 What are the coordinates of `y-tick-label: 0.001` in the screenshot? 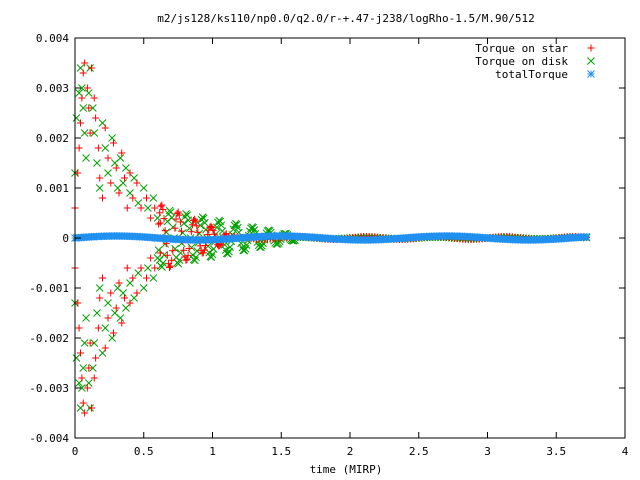 It's located at (52, 188).